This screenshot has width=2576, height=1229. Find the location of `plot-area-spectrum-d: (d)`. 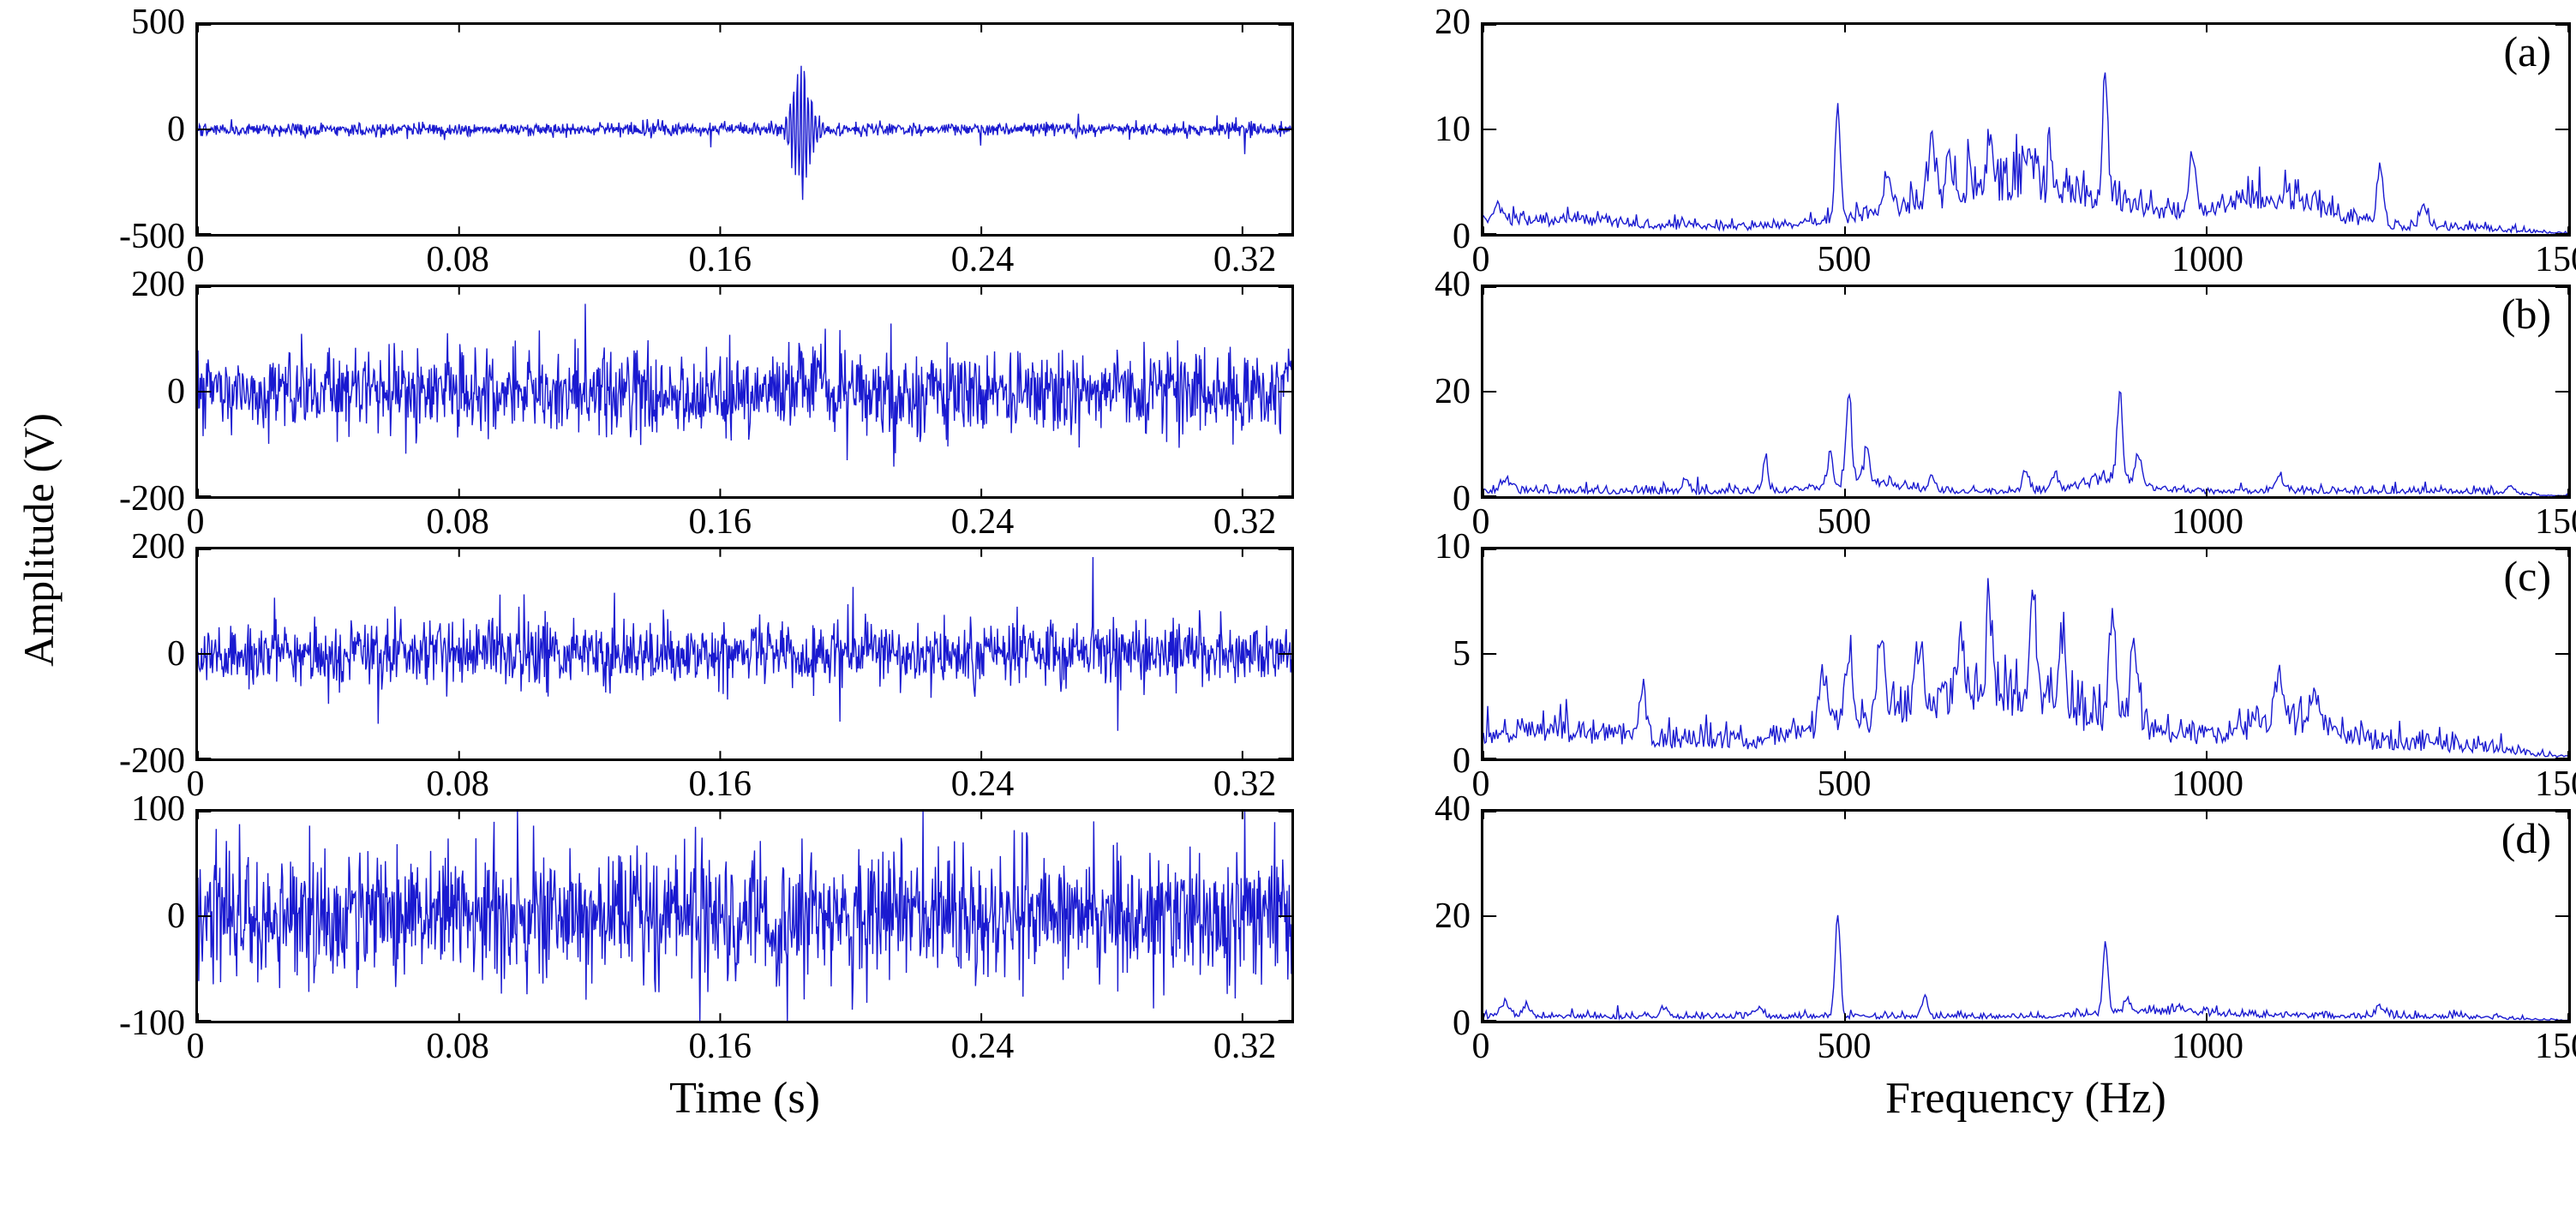

plot-area-spectrum-d: (d) is located at coordinates (2026, 916).